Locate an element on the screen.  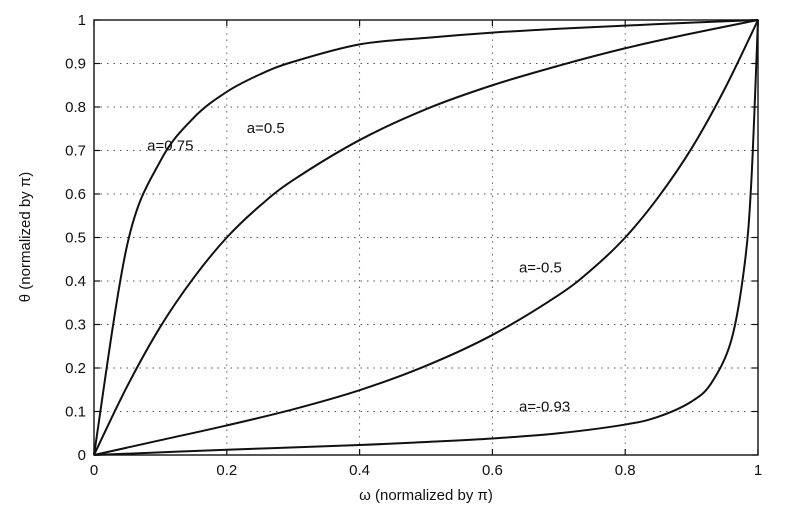
y-tick-label: 0 is located at coordinates (82, 455).